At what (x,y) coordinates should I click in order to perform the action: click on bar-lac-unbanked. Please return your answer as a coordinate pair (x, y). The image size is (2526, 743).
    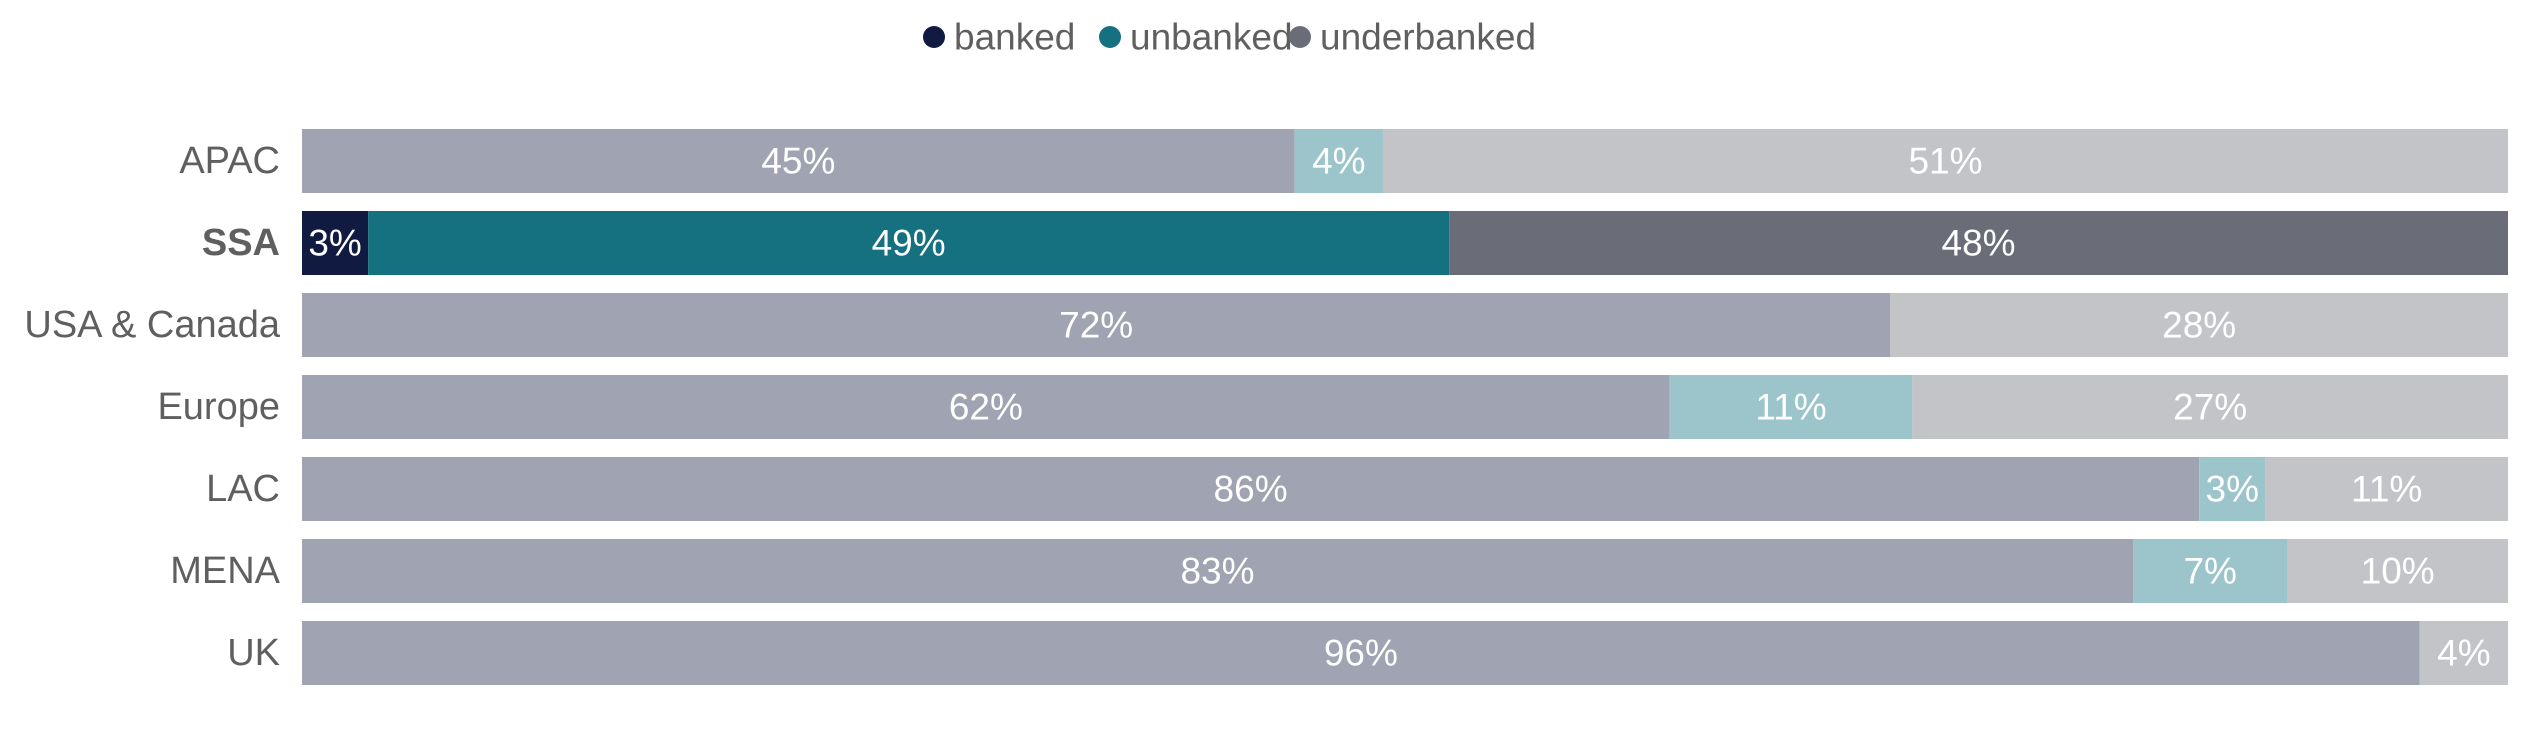
    Looking at the image, I should click on (2232, 489).